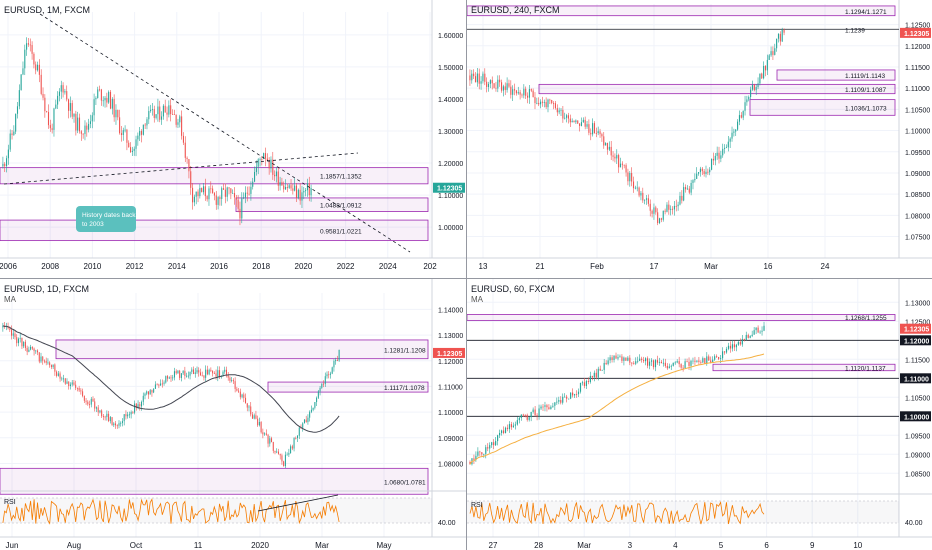 The image size is (932, 550). I want to click on y-tick-label: 1.13000, so click(450, 336).